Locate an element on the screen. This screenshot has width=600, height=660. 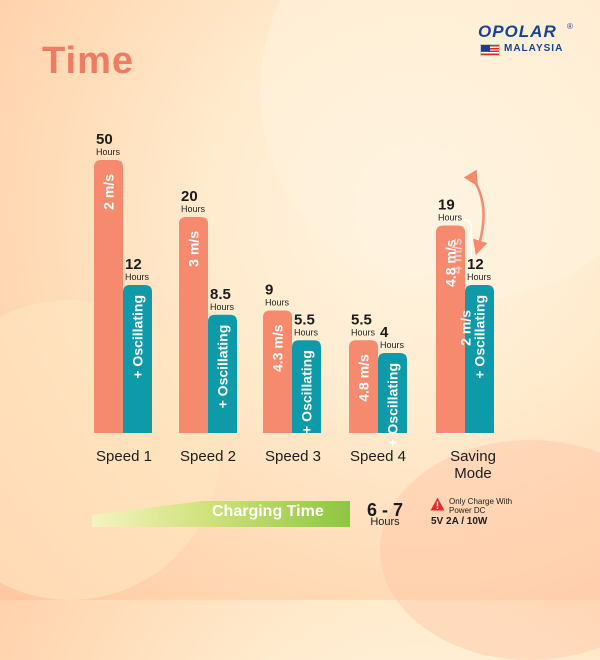
category-label: Saving is located at coordinates (473, 456).